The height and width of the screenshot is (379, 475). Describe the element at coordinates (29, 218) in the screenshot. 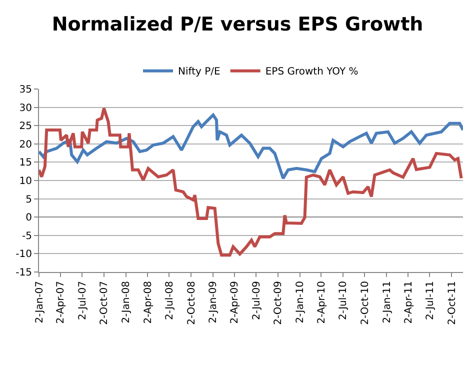

I see `y-tick-label: 0` at that location.